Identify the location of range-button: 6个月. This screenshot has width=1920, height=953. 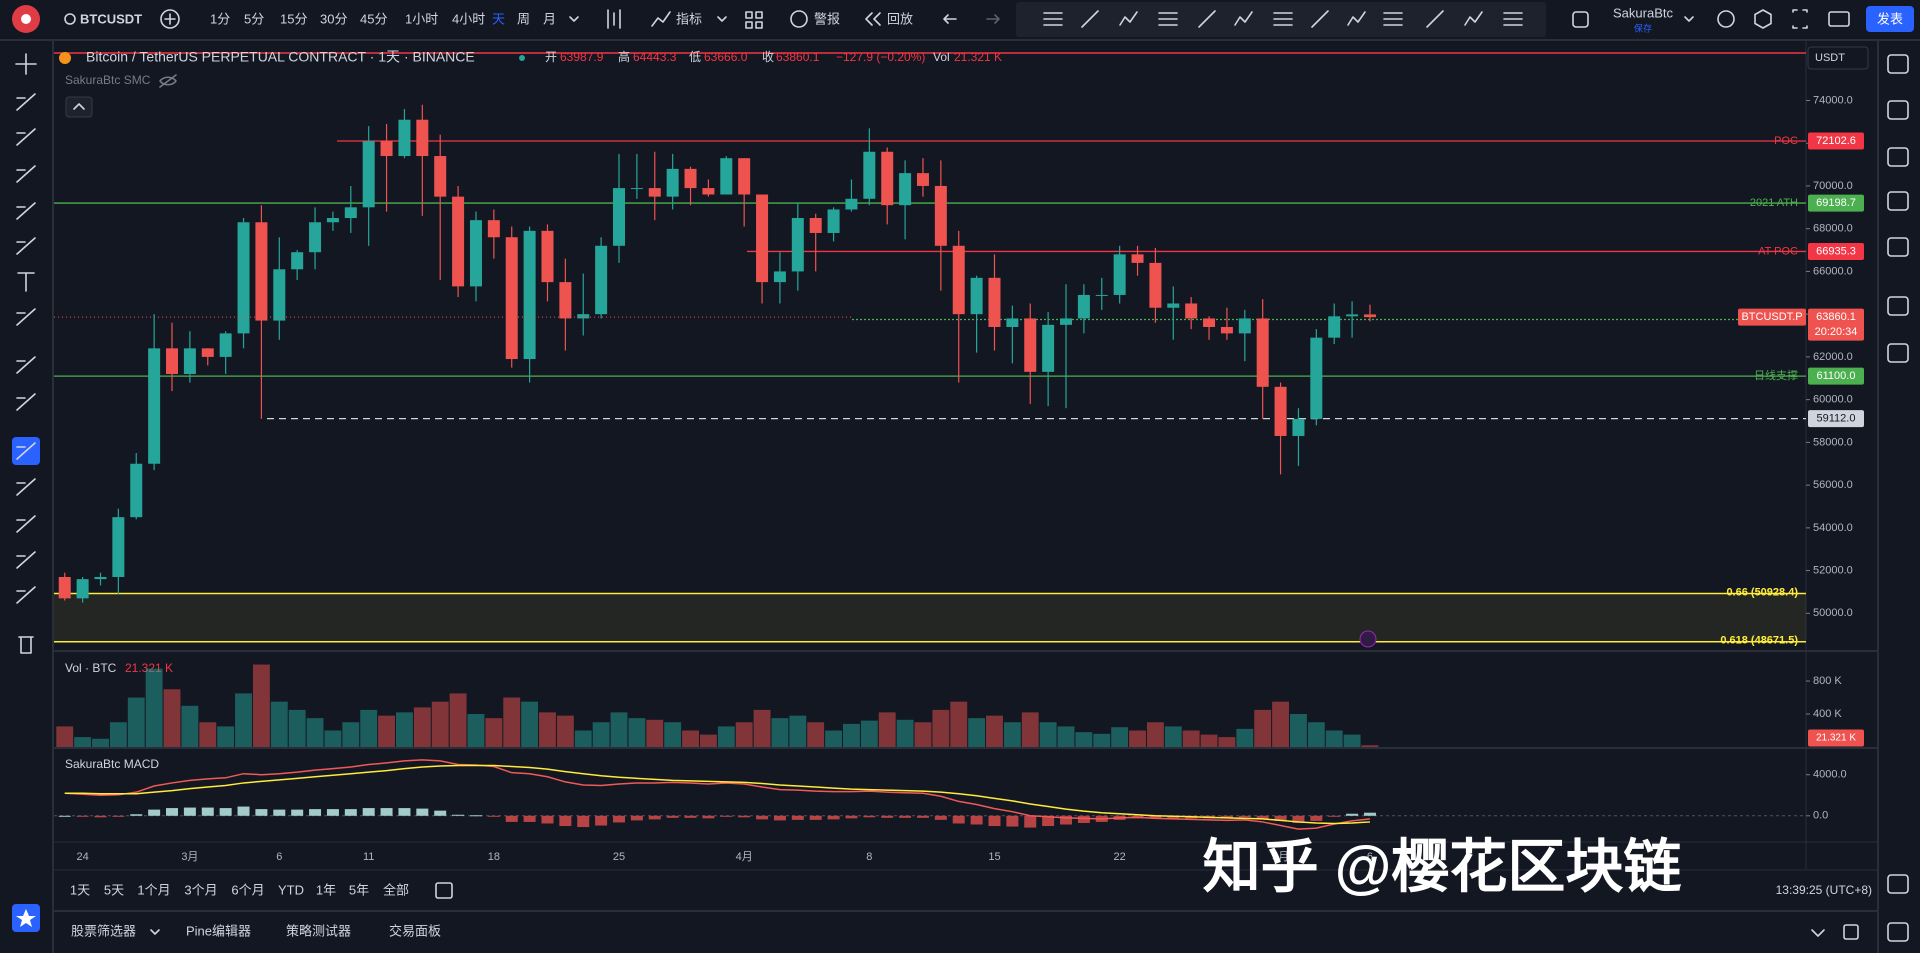
(247, 889).